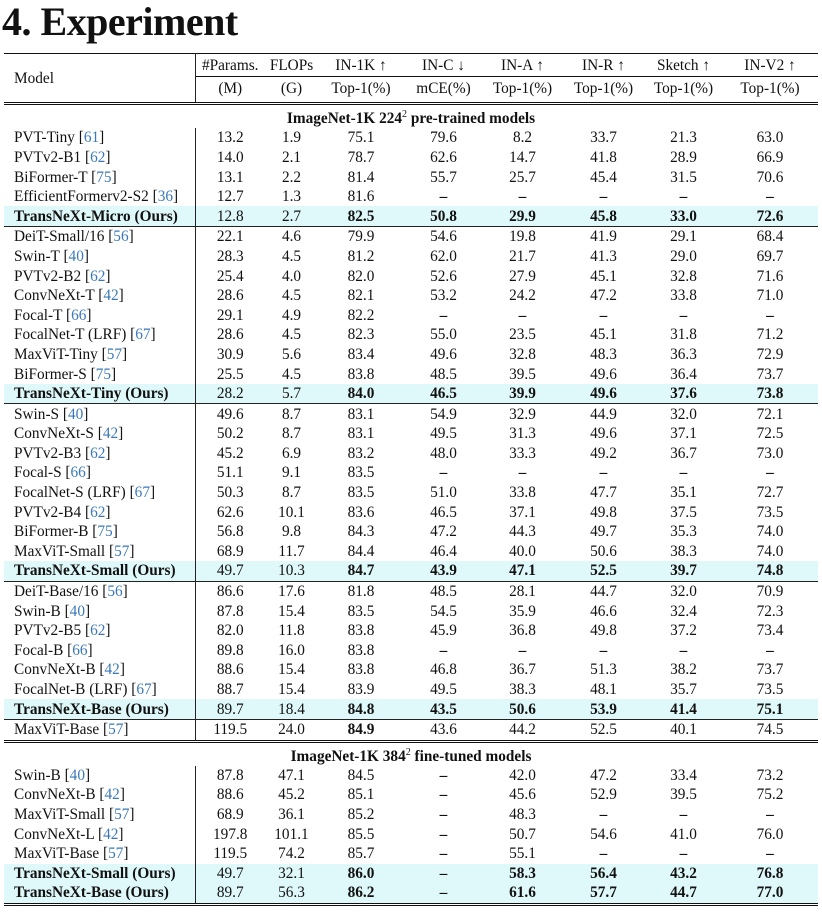 Image resolution: width=822 pixels, height=924 pixels. What do you see at coordinates (683, 138) in the screenshot?
I see `value-cell: 21.3` at bounding box center [683, 138].